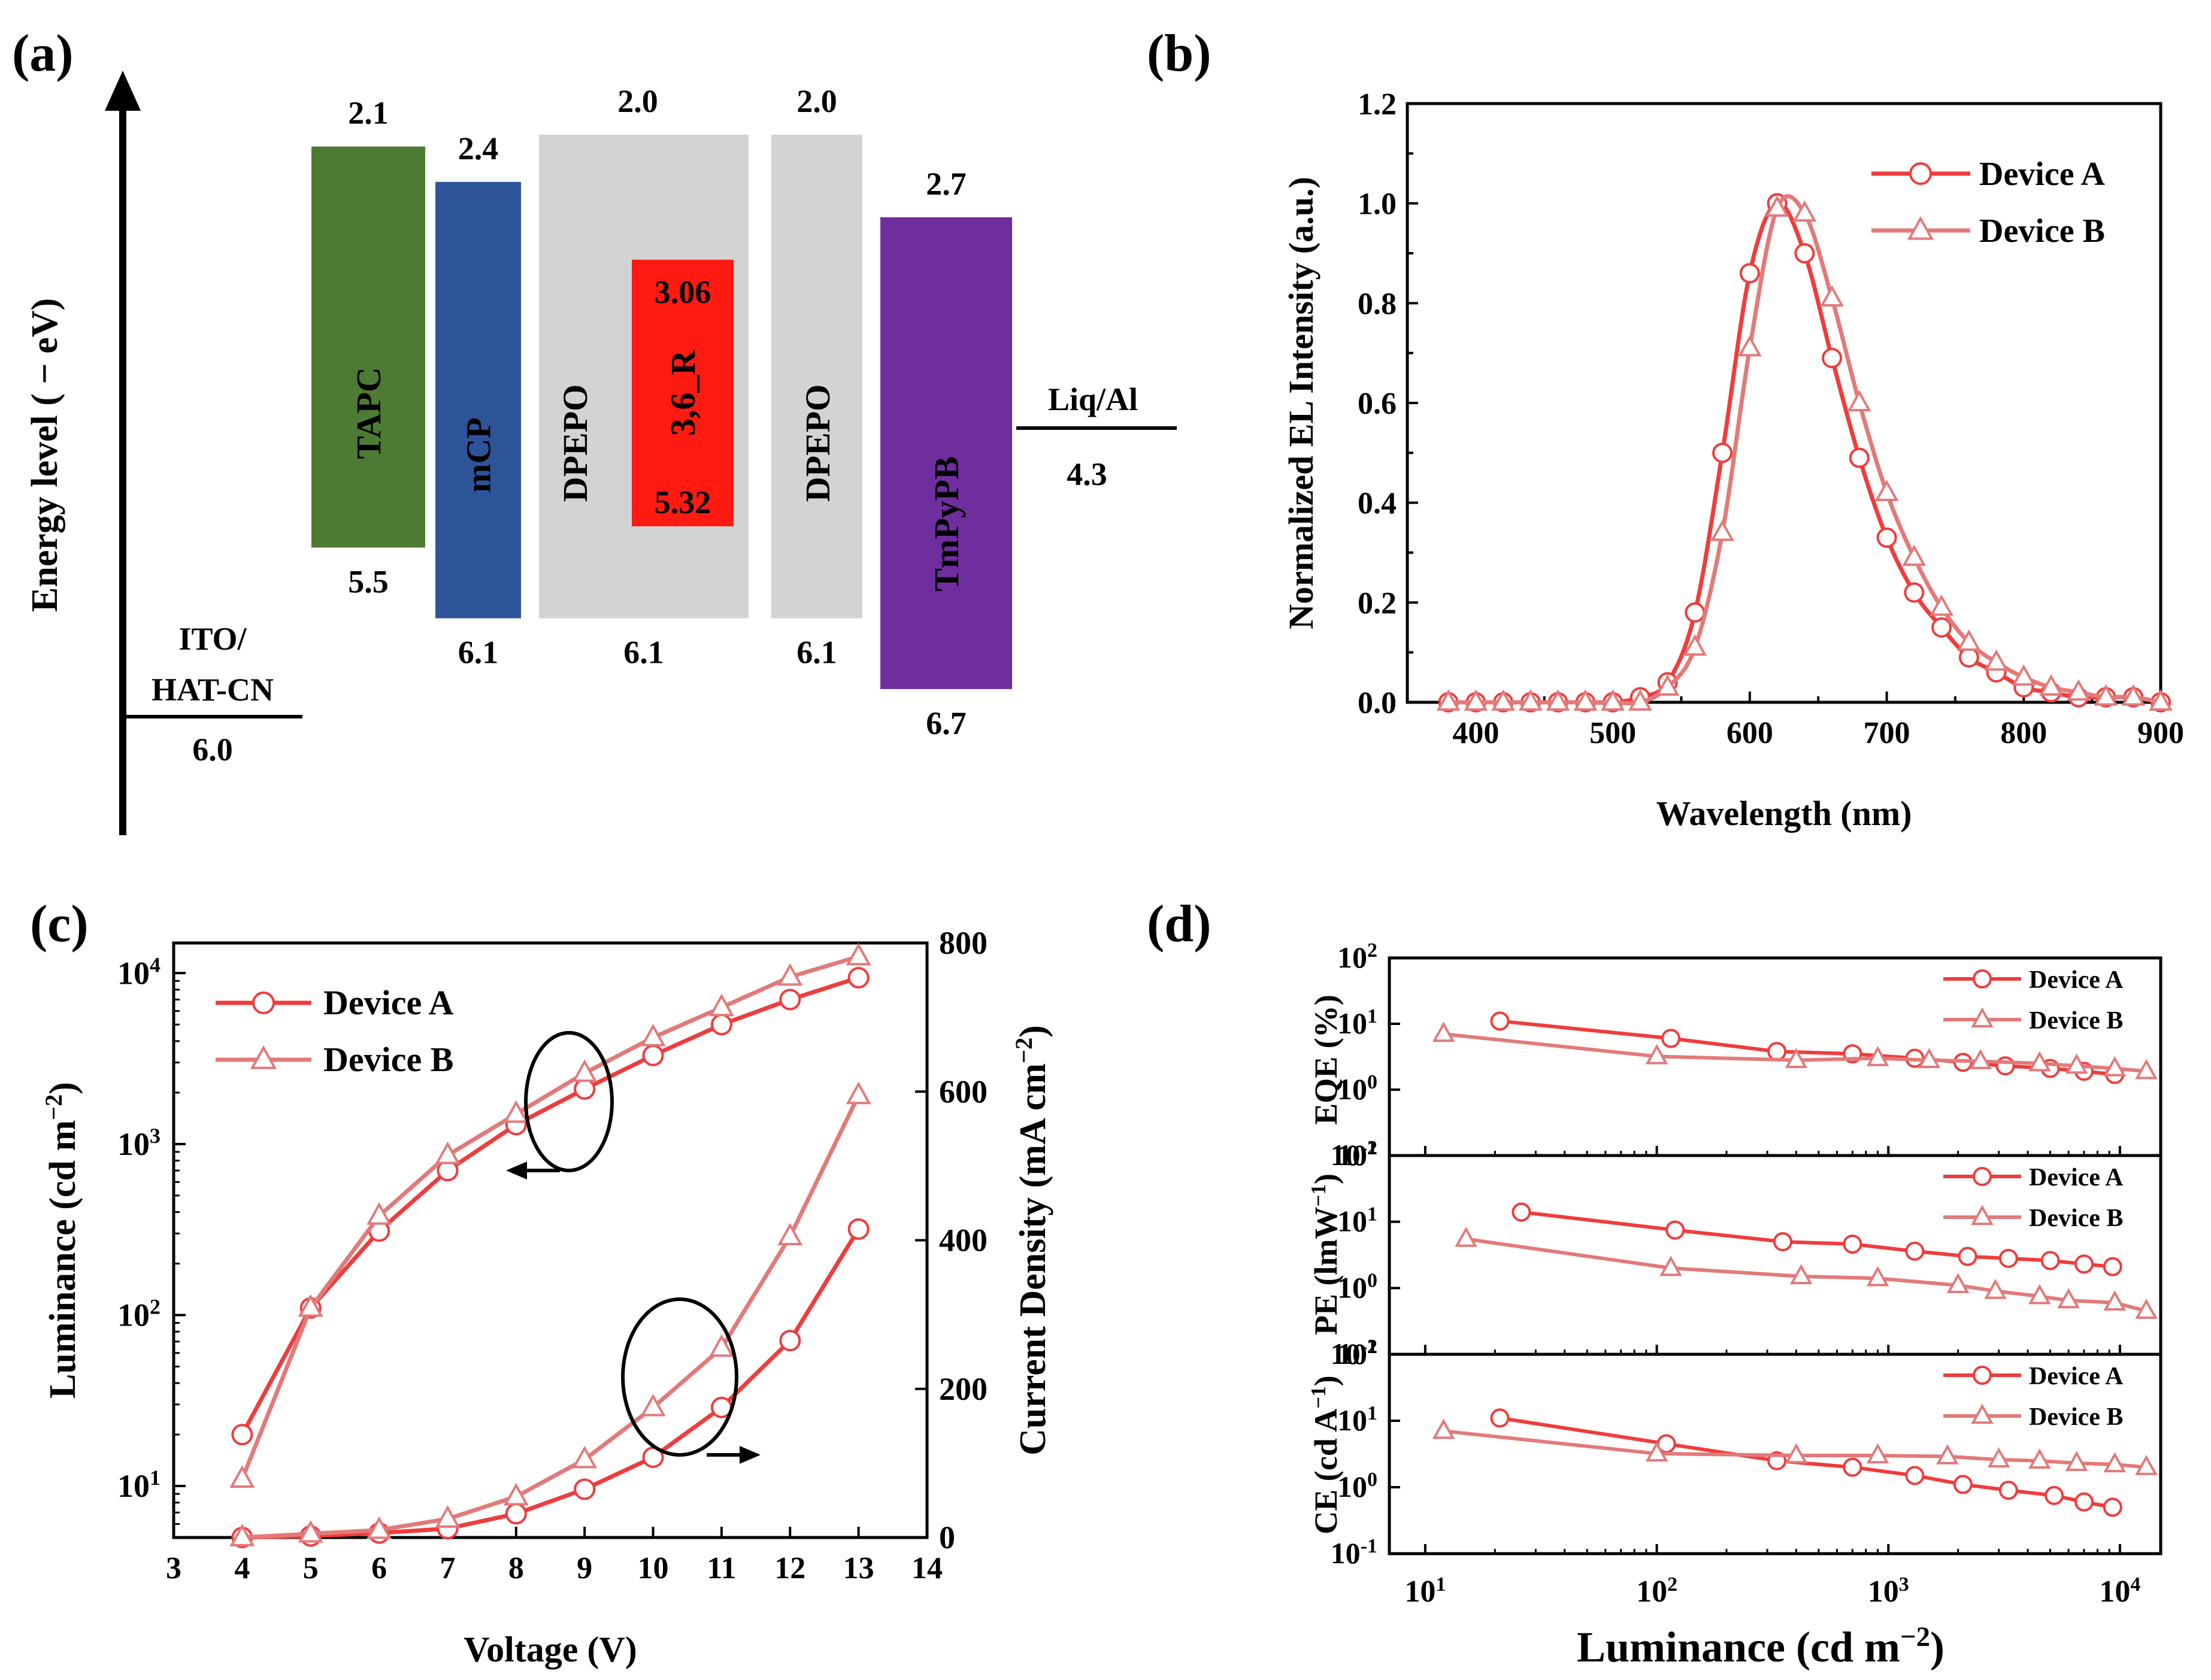  Describe the element at coordinates (478, 455) in the screenshot. I see `layer-name: mCP` at that location.